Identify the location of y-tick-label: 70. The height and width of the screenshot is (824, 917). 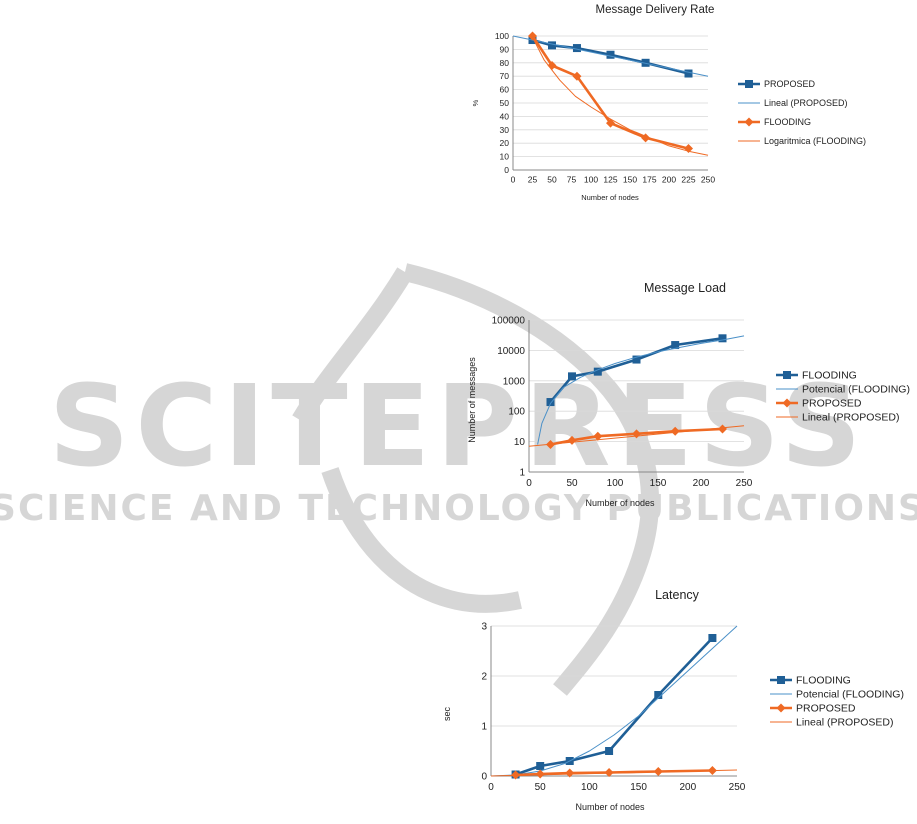
(505, 76).